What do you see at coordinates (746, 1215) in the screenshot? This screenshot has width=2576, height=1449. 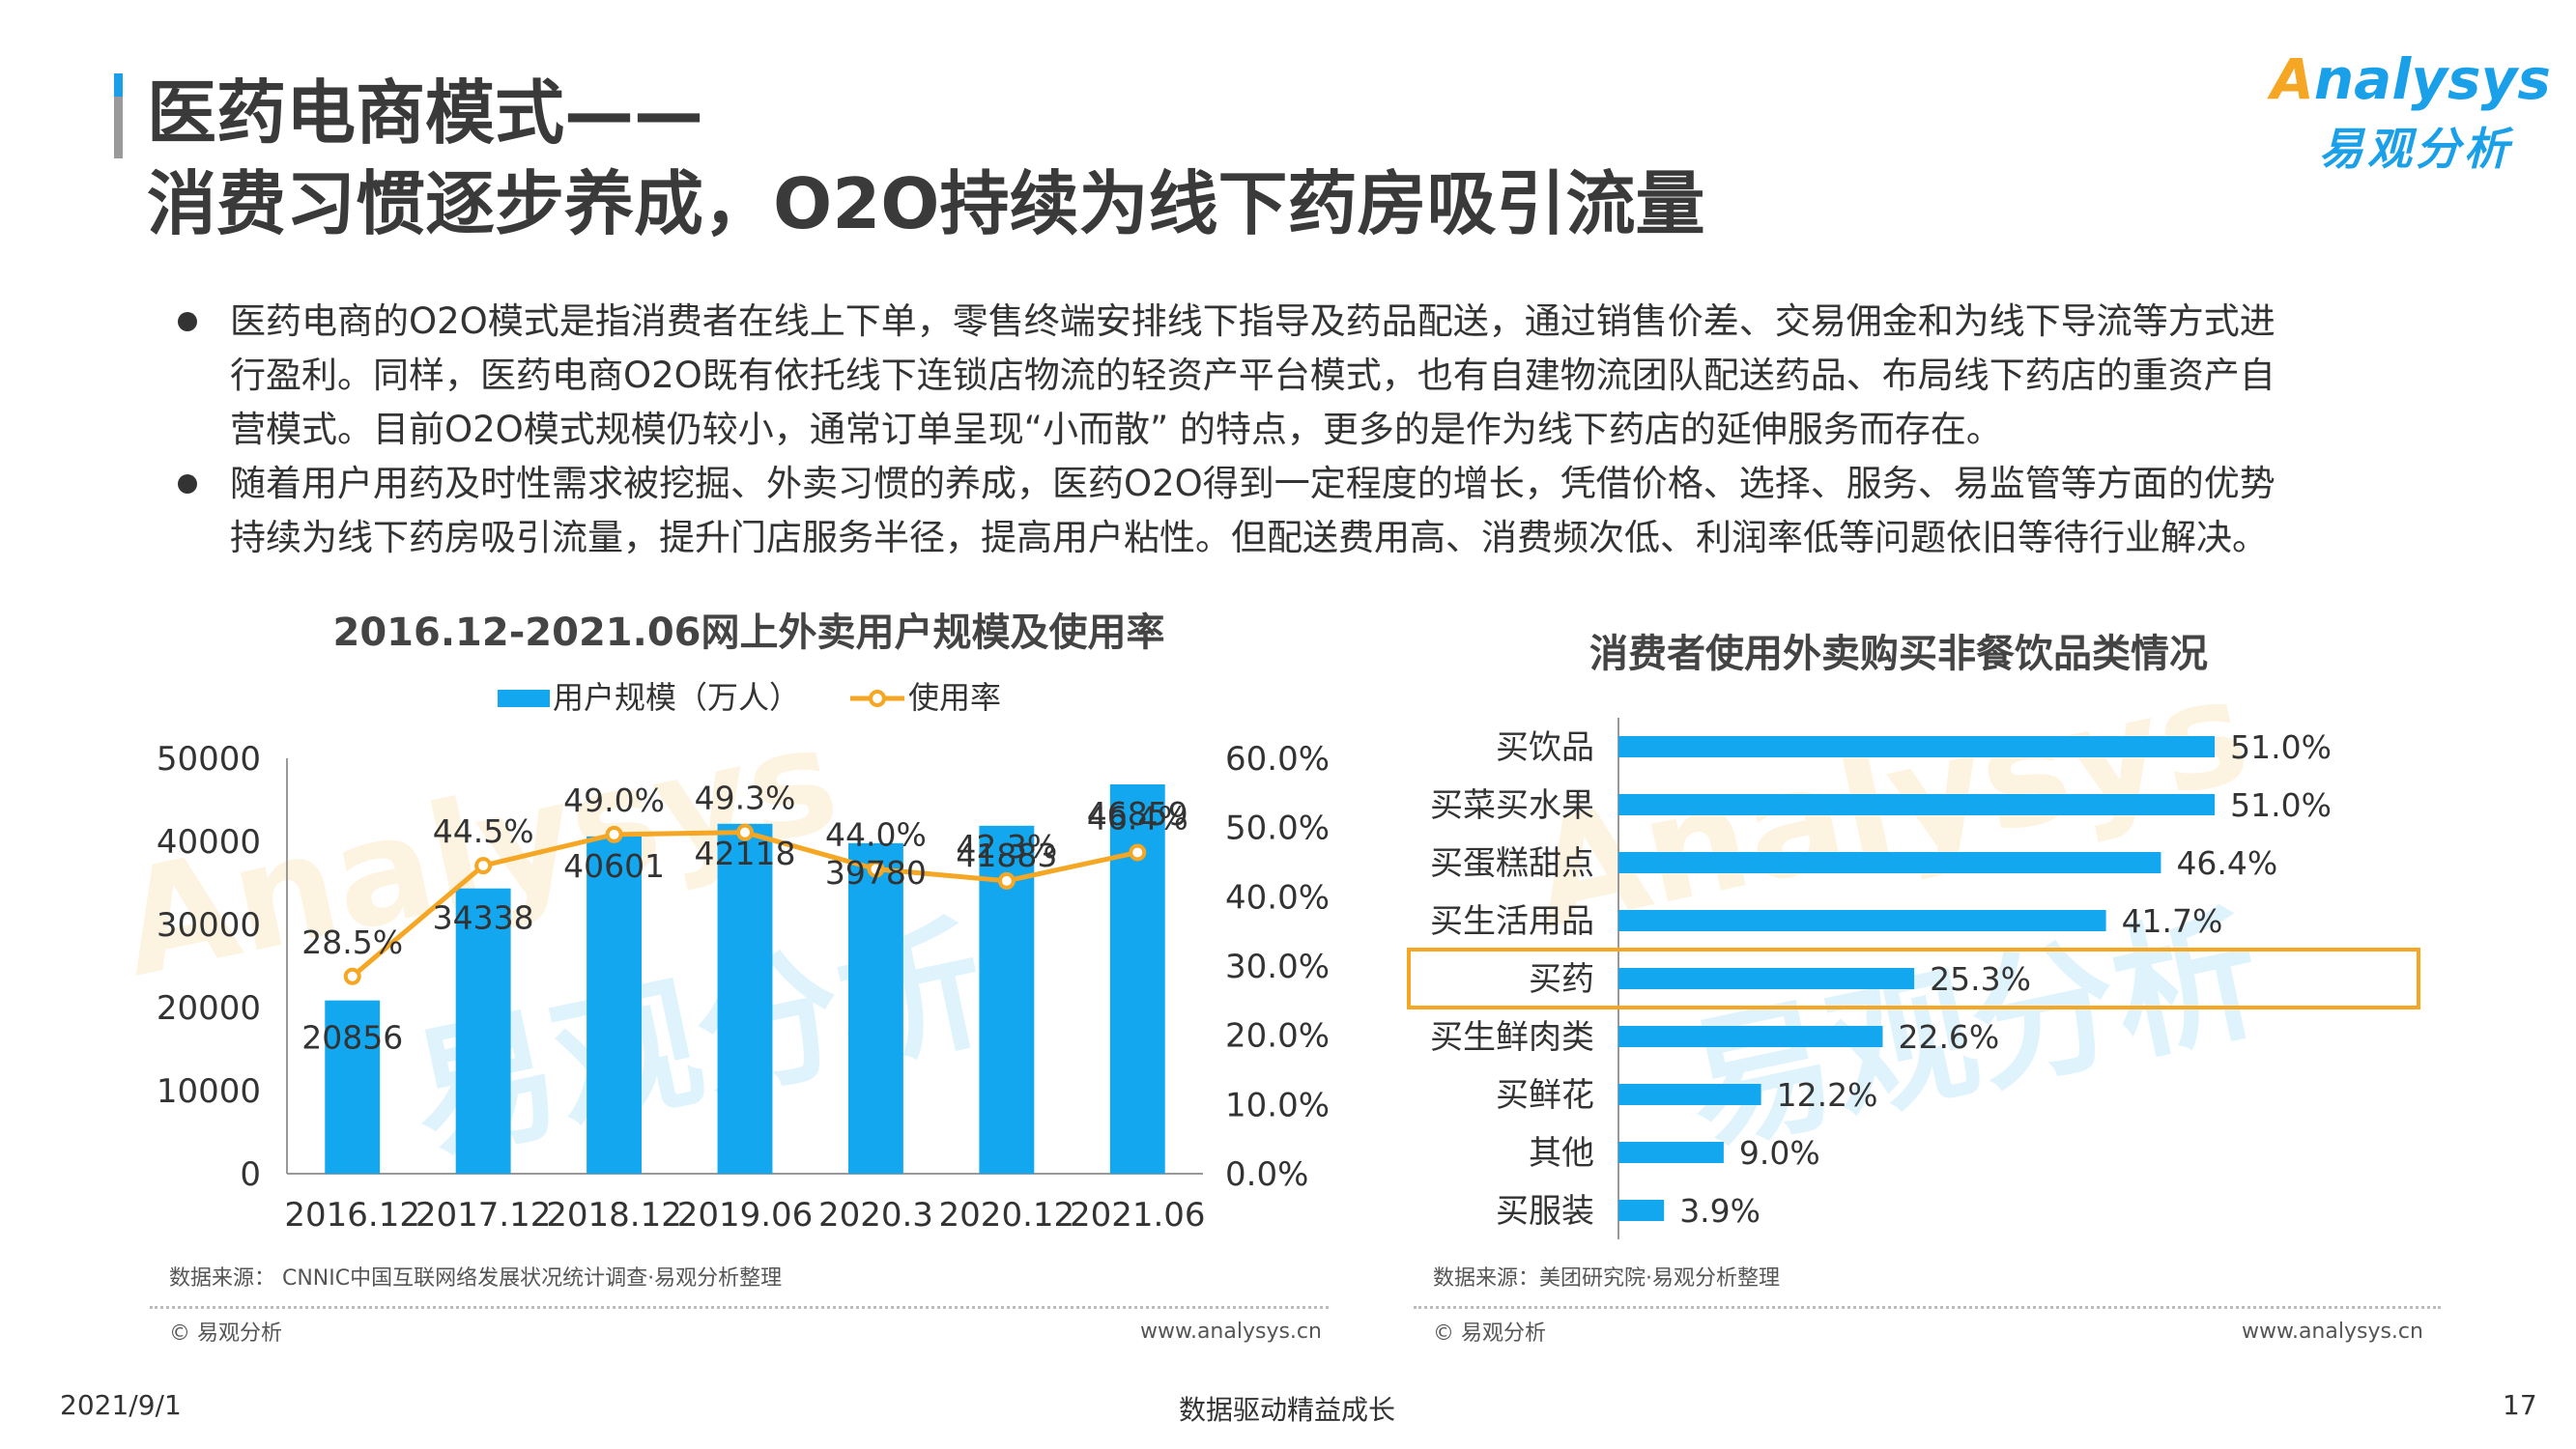 I see `chart1-x-tick-label: 2019.06` at bounding box center [746, 1215].